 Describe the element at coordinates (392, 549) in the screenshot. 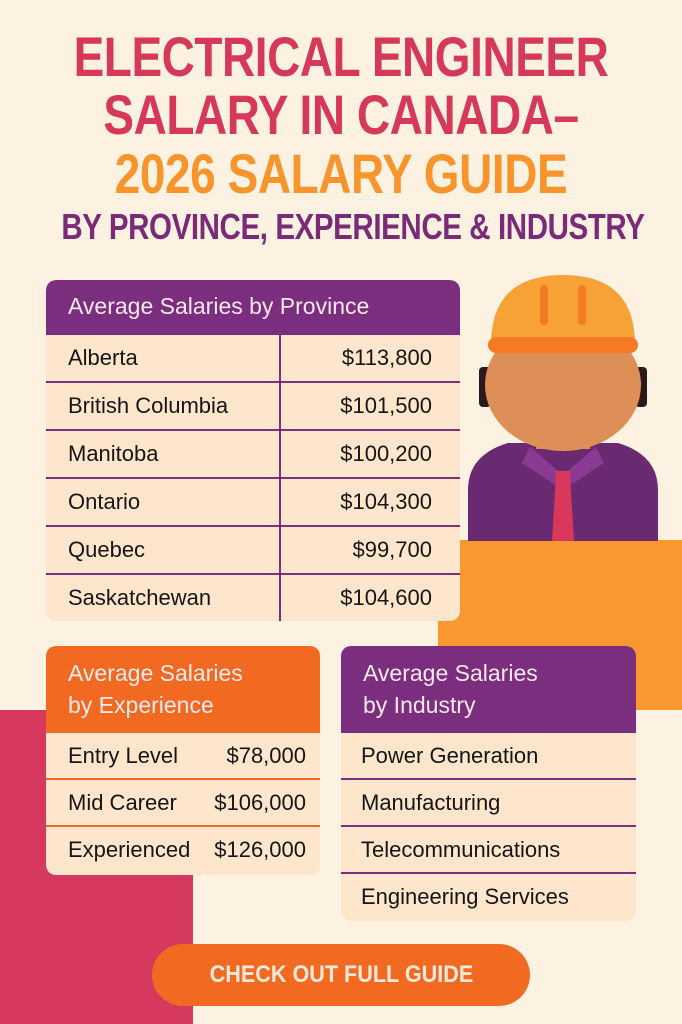

I see `province-salary: $99,700` at that location.